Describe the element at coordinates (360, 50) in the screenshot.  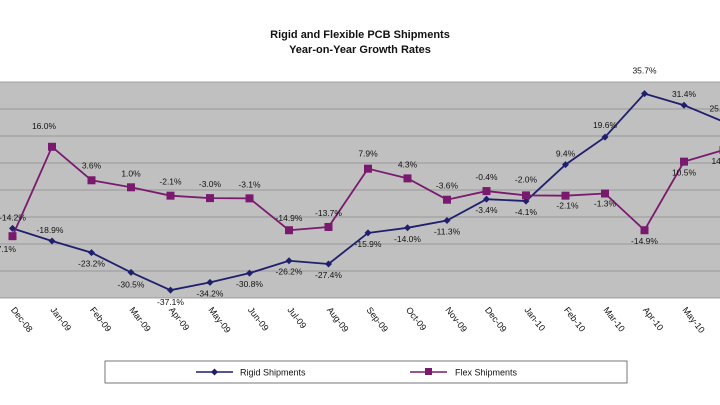
I see `chart-subtitle: Year-on-Year Growth Rates` at that location.